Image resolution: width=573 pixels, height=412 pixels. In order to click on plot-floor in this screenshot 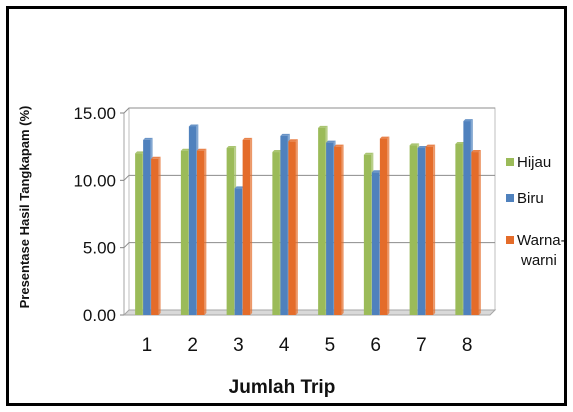, I will do `click(309, 312)`.